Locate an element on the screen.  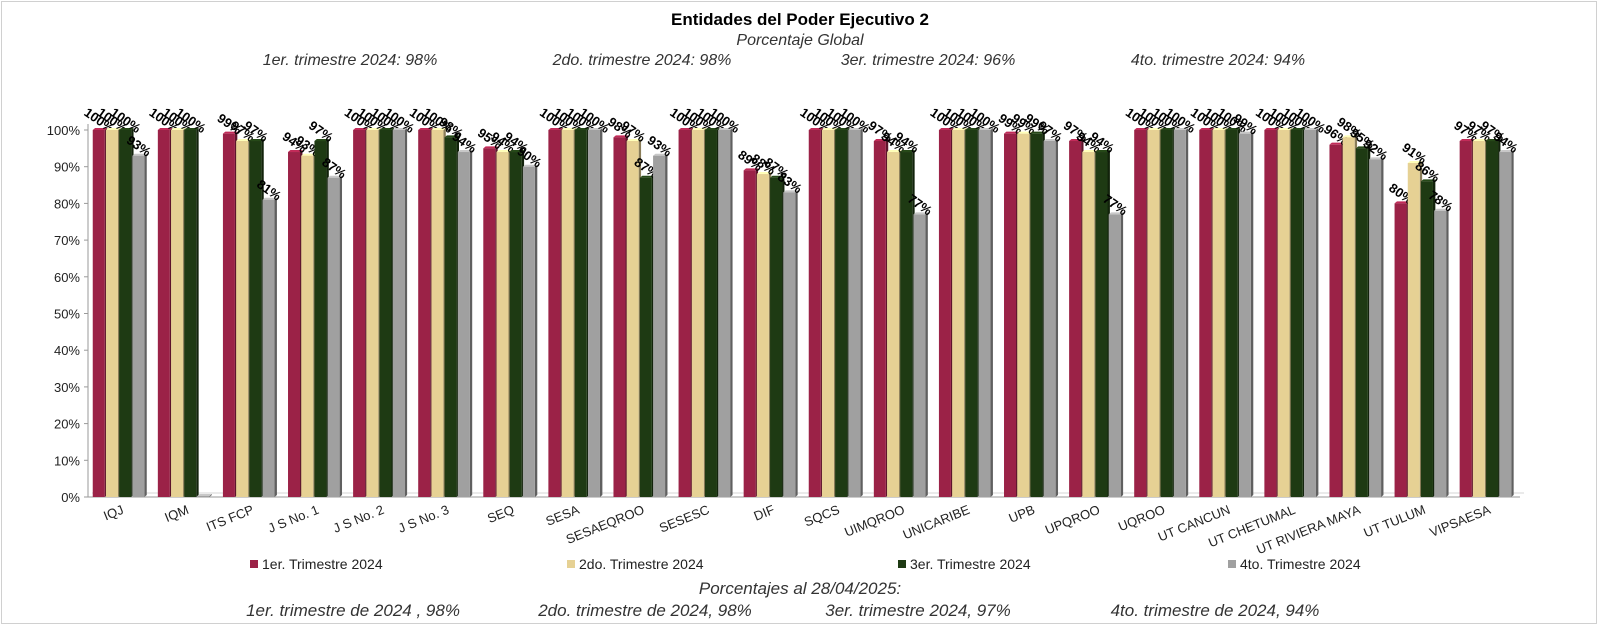
legend-item-q4: 4to. Trimestre 2024 is located at coordinates (1294, 564).